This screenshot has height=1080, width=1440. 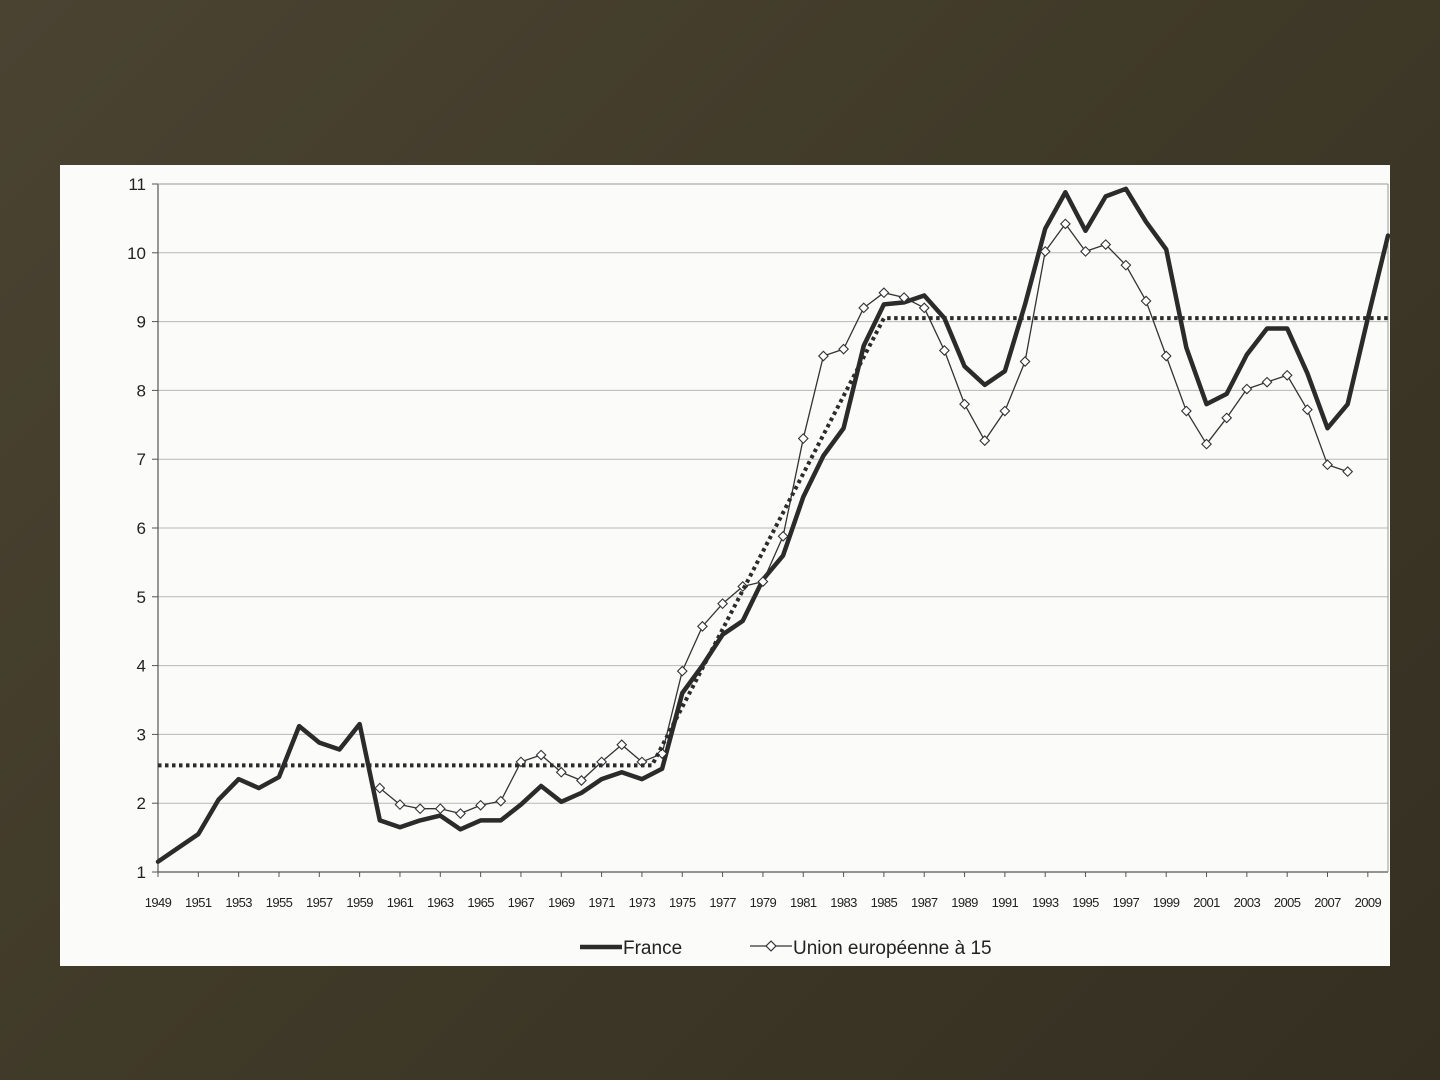 I want to click on y-tick-label: 8, so click(x=141, y=390).